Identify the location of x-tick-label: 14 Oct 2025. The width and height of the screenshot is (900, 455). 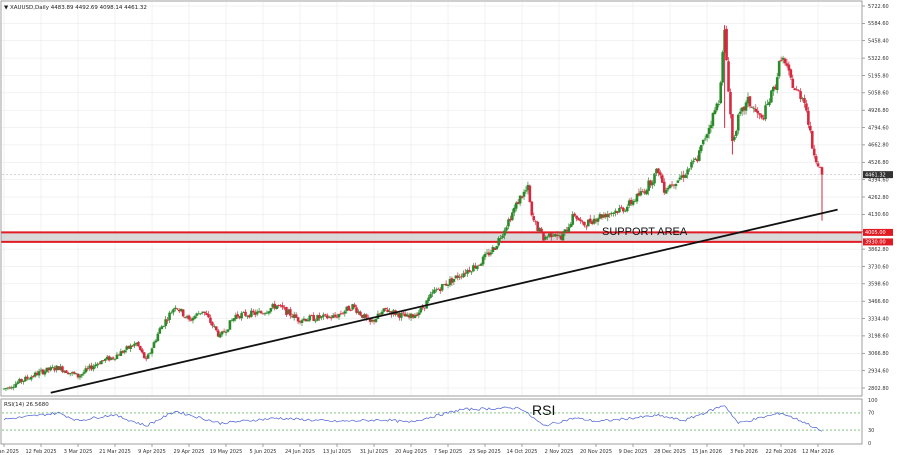
(522, 452).